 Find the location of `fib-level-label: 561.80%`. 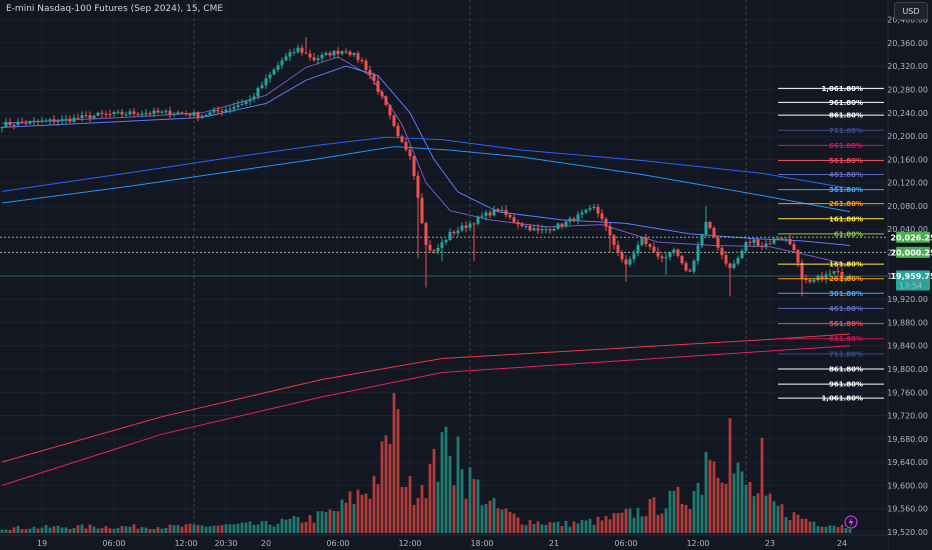

fib-level-label: 561.80% is located at coordinates (846, 161).